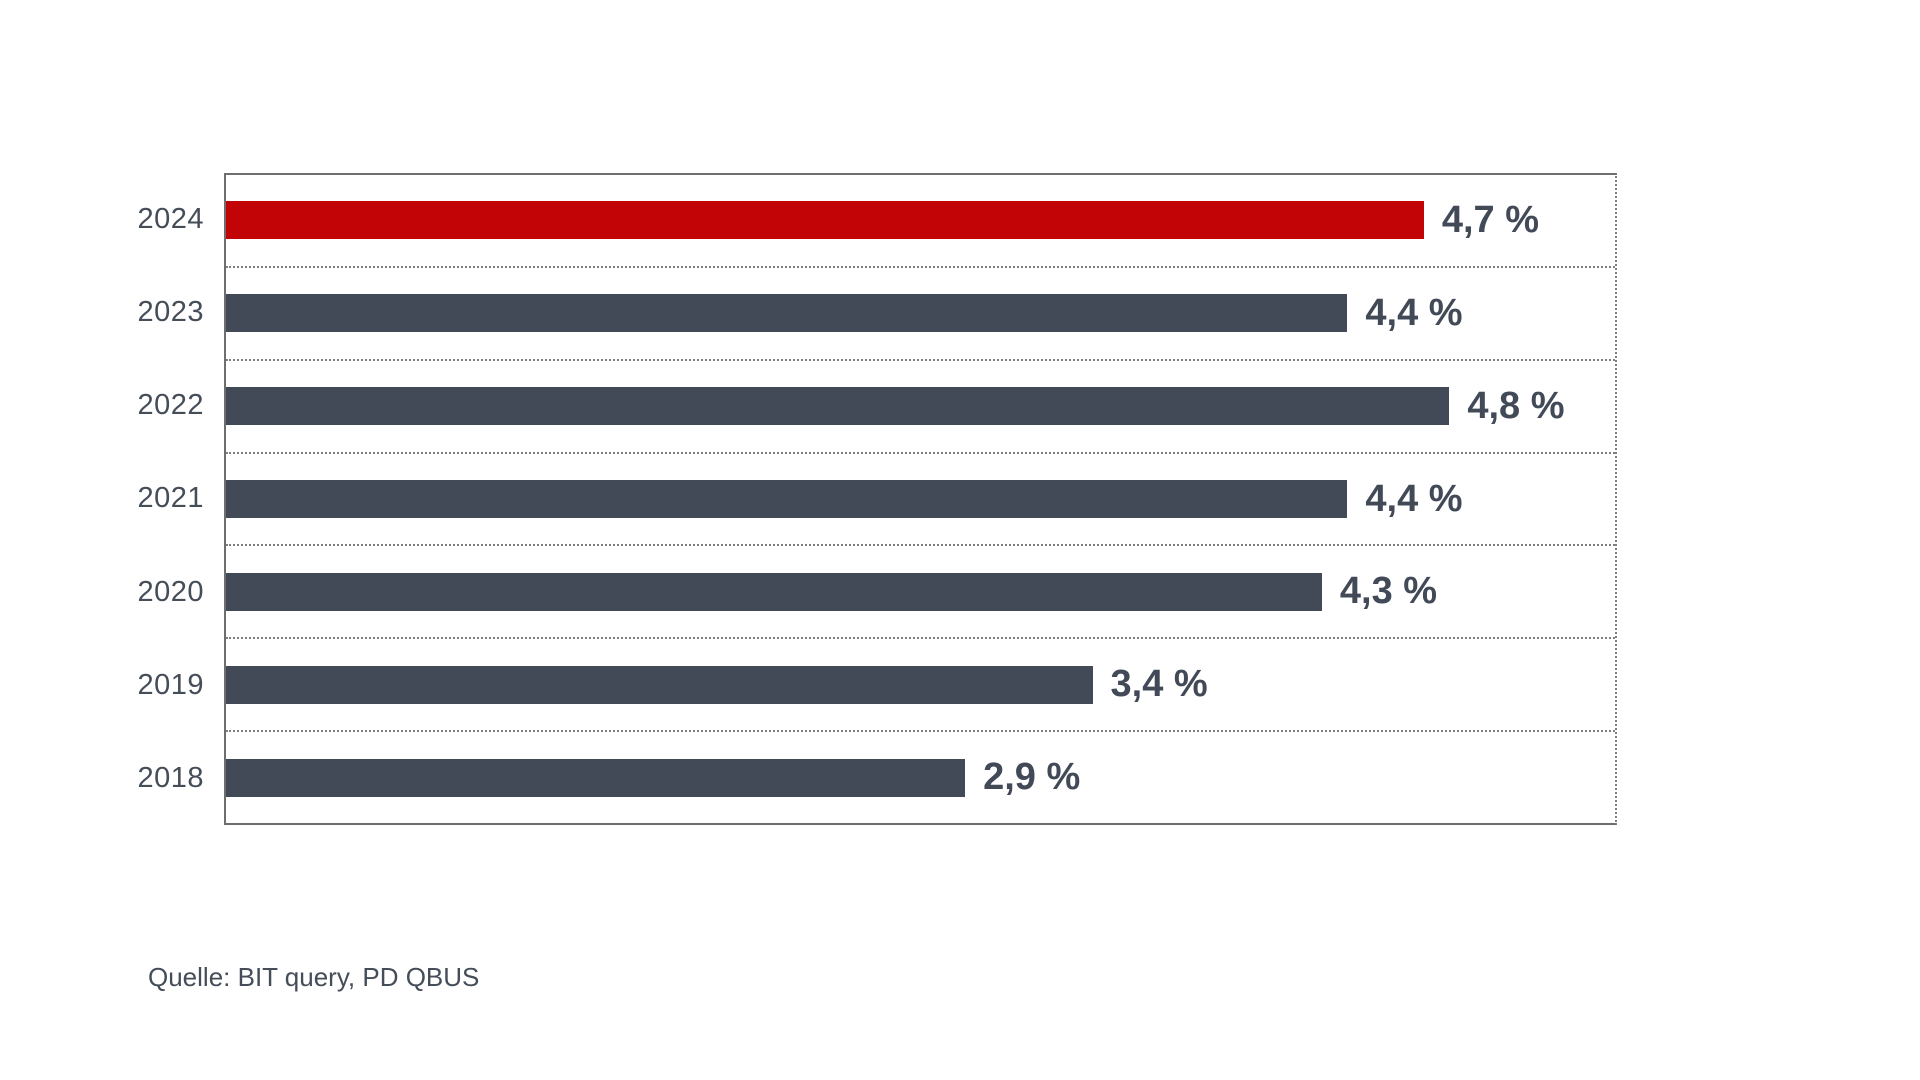  Describe the element at coordinates (1388, 591) in the screenshot. I see `value-label-2020: 4,3 %` at that location.